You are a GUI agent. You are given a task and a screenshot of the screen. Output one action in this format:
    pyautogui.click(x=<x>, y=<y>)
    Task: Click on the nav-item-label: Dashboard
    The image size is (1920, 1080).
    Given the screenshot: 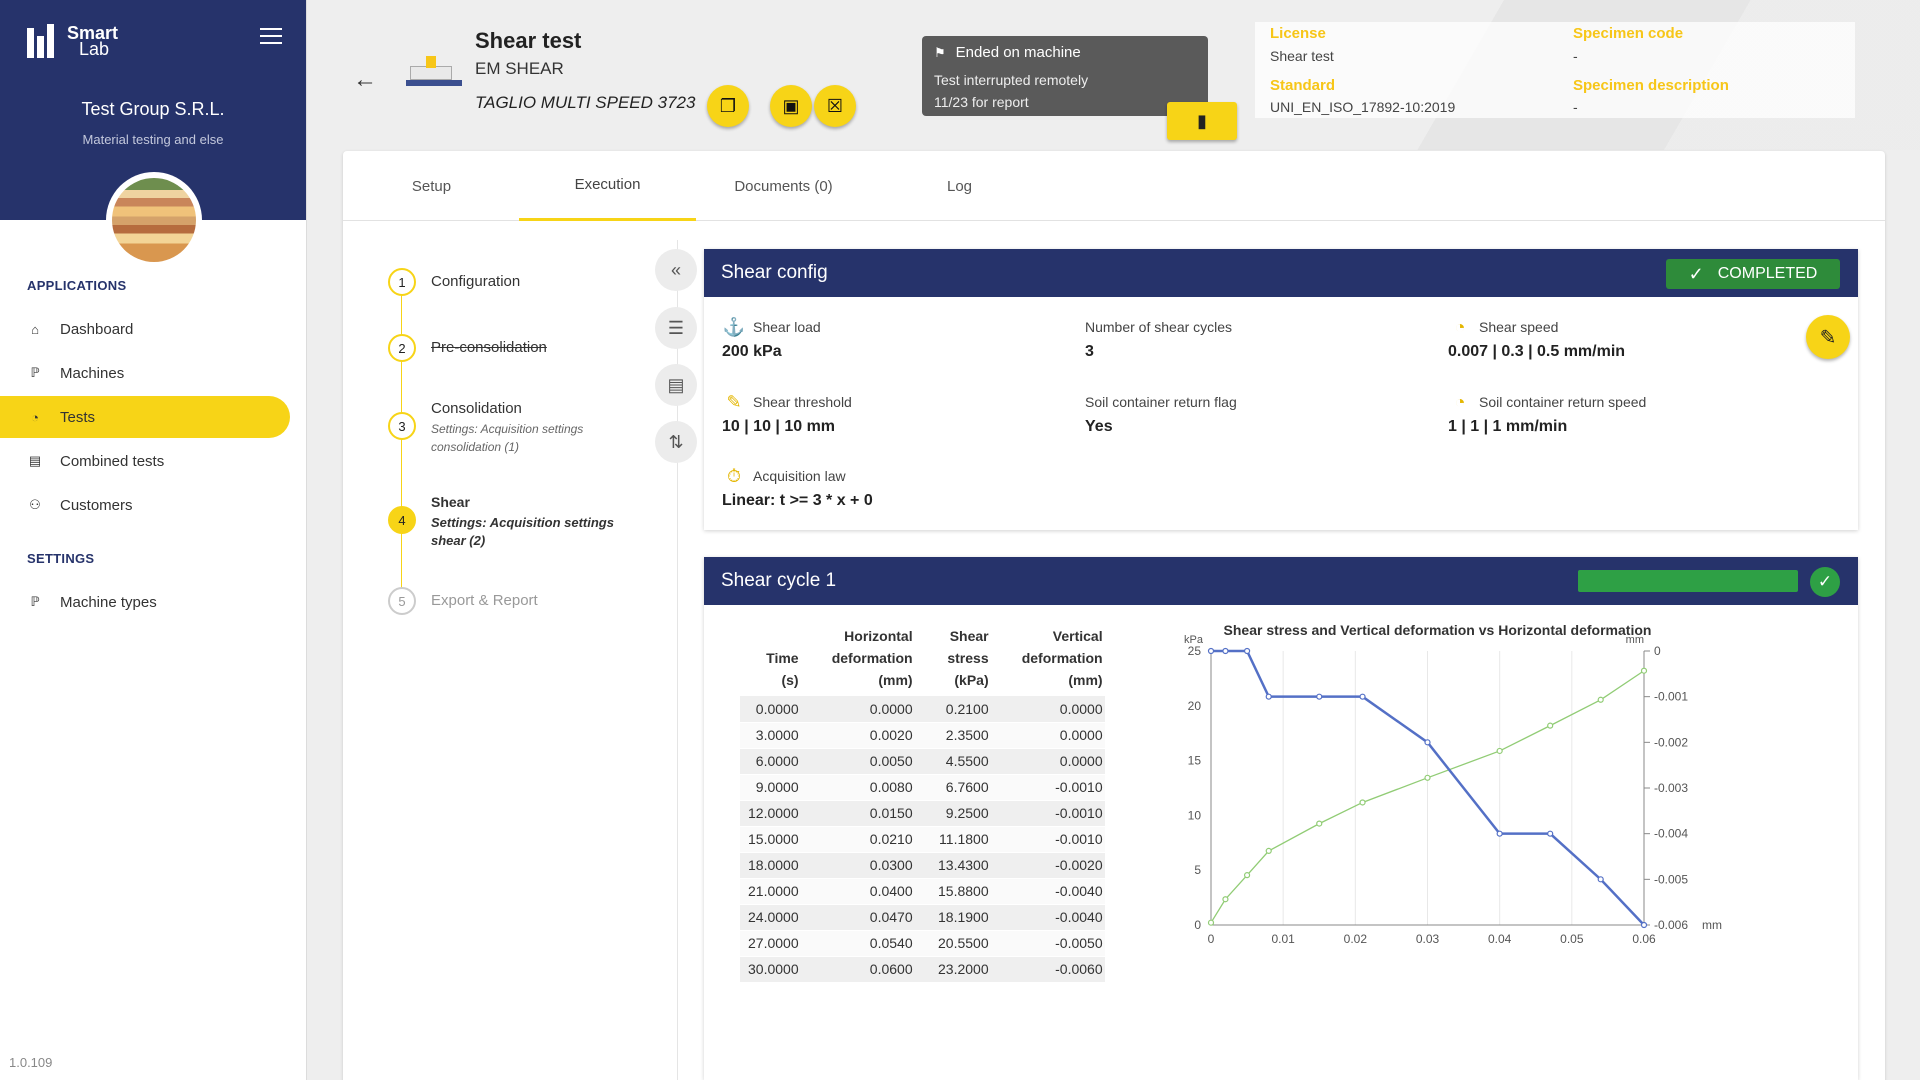 What is the action you would take?
    pyautogui.click(x=97, y=329)
    